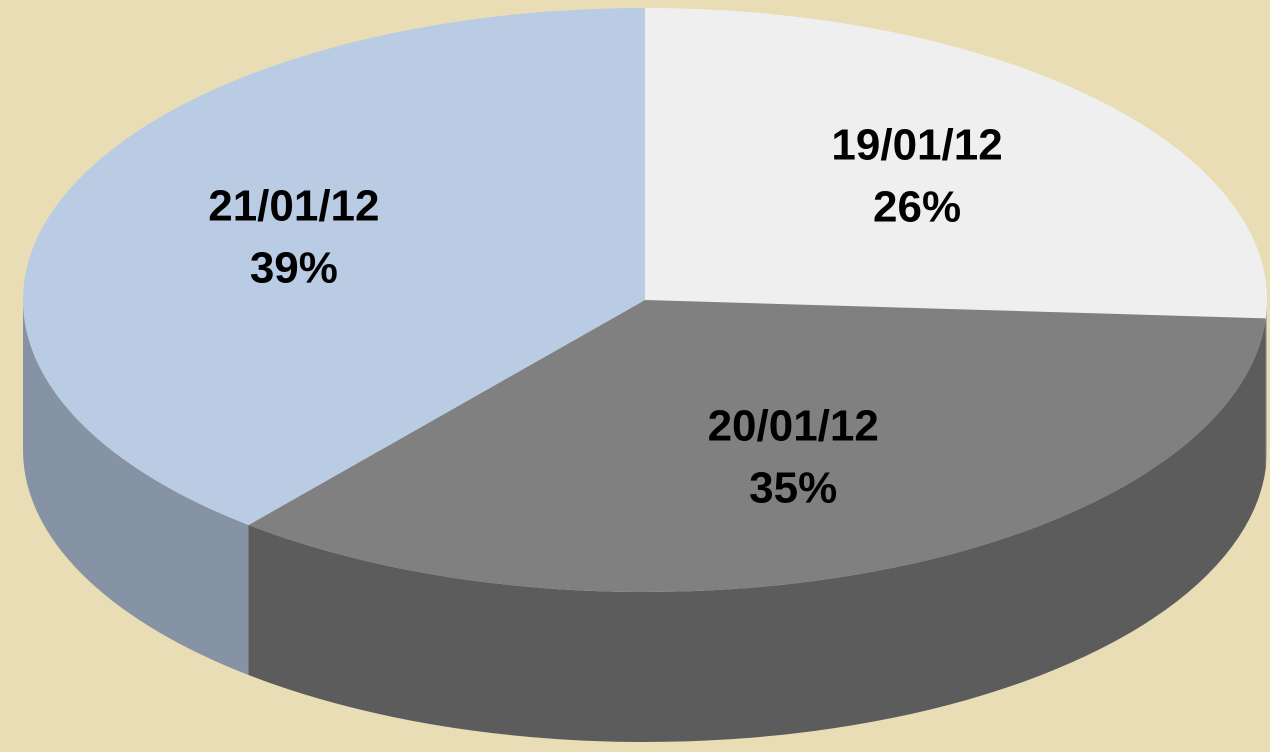 The height and width of the screenshot is (752, 1270). What do you see at coordinates (916, 145) in the screenshot?
I see `slice-category-label: 19/01/12` at bounding box center [916, 145].